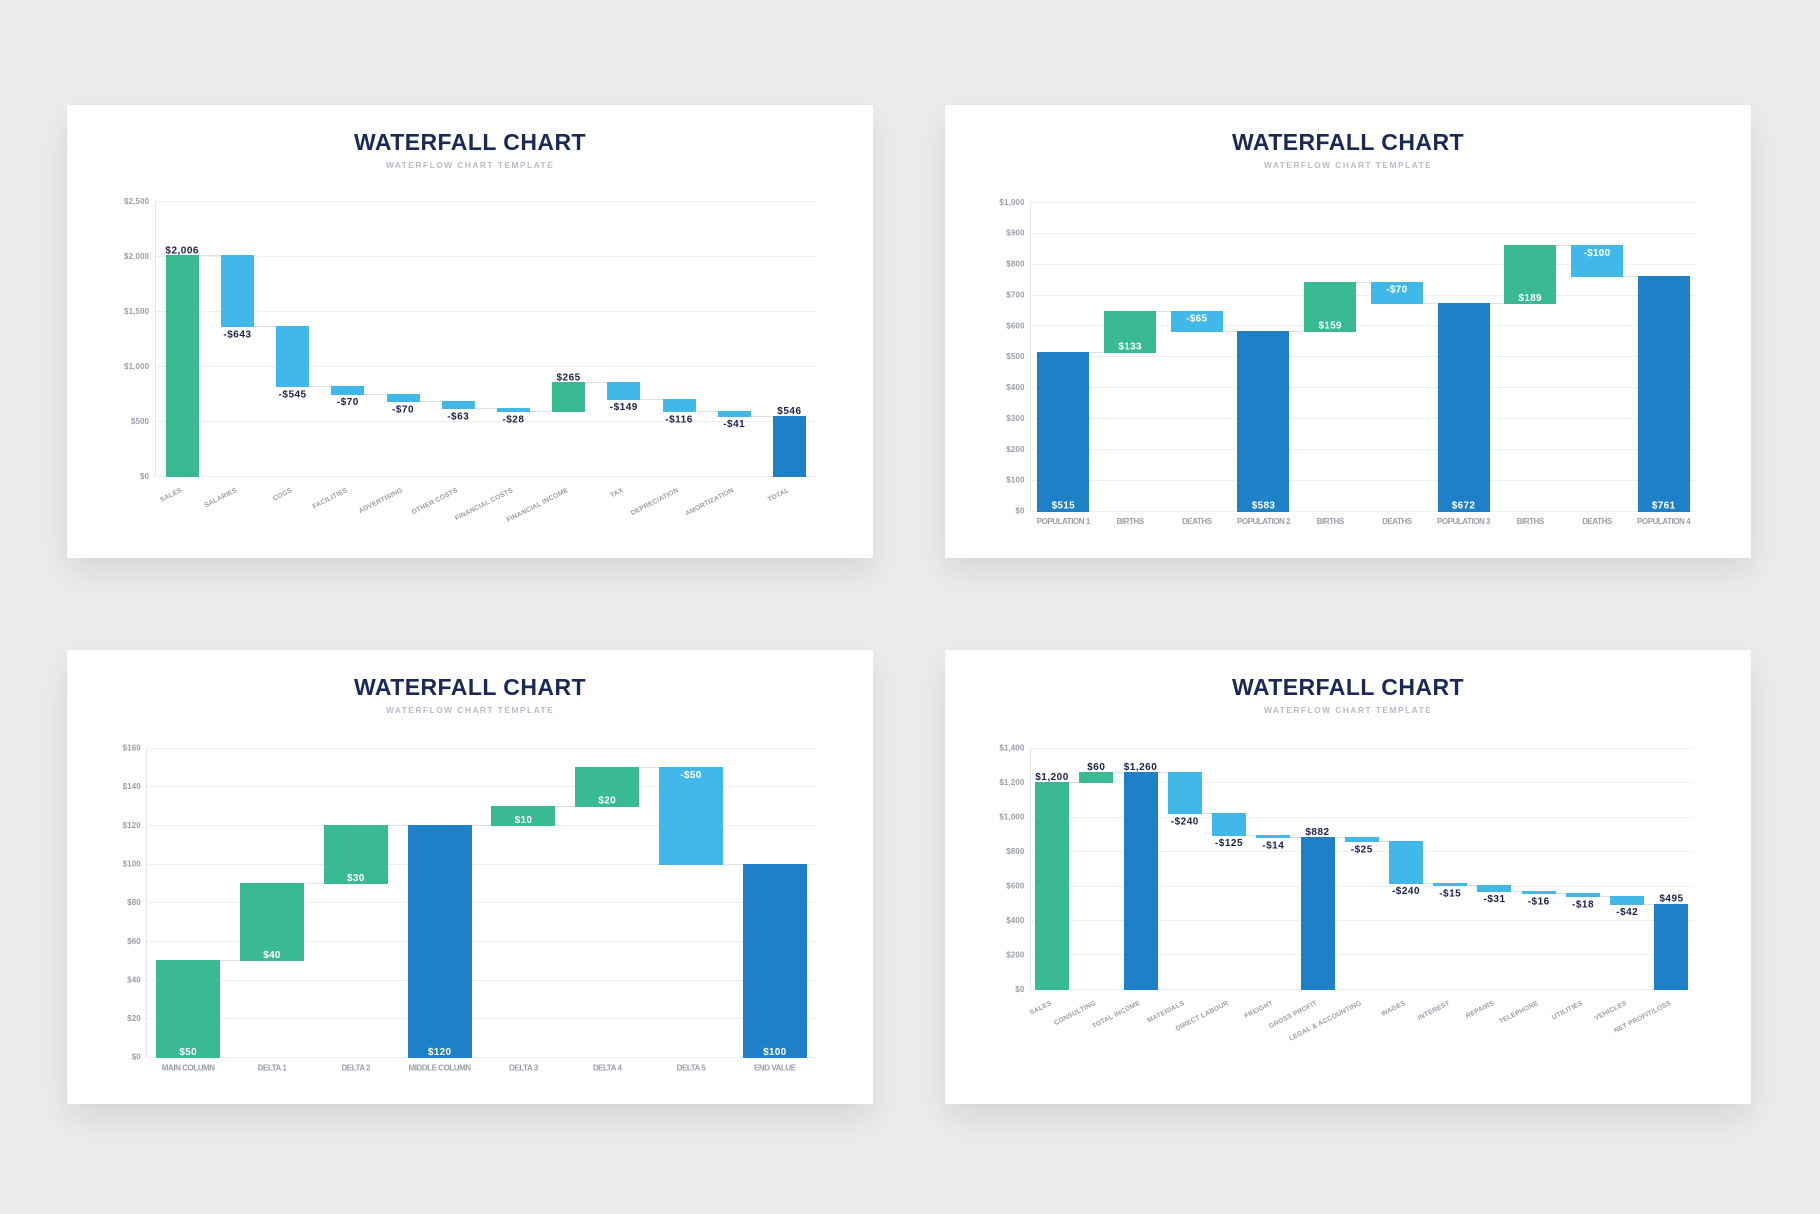 The width and height of the screenshot is (1820, 1214). I want to click on svg-text: $189, so click(1530, 298).